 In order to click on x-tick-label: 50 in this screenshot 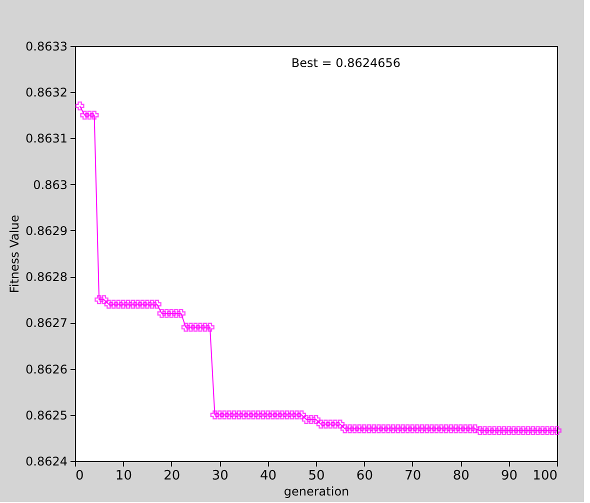, I will do `click(316, 476)`.